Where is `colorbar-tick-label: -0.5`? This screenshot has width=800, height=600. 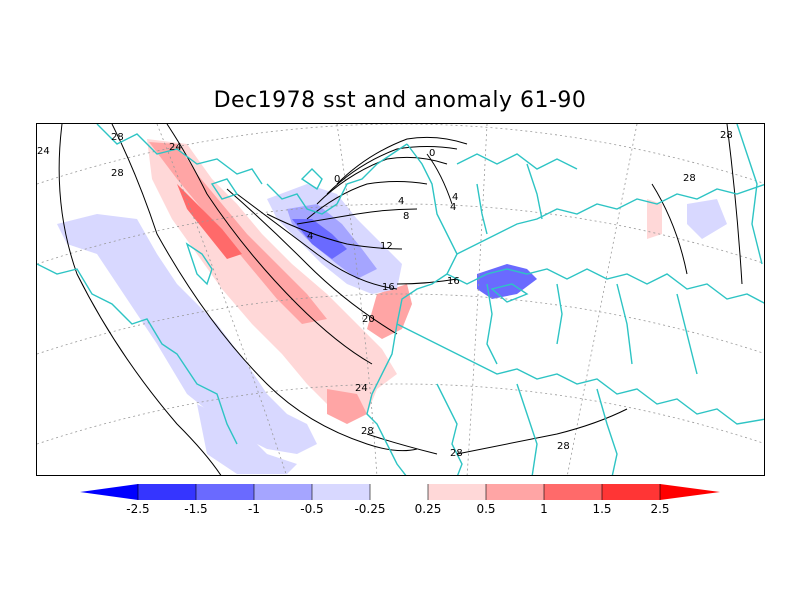
colorbar-tick-label: -0.5 is located at coordinates (311, 509).